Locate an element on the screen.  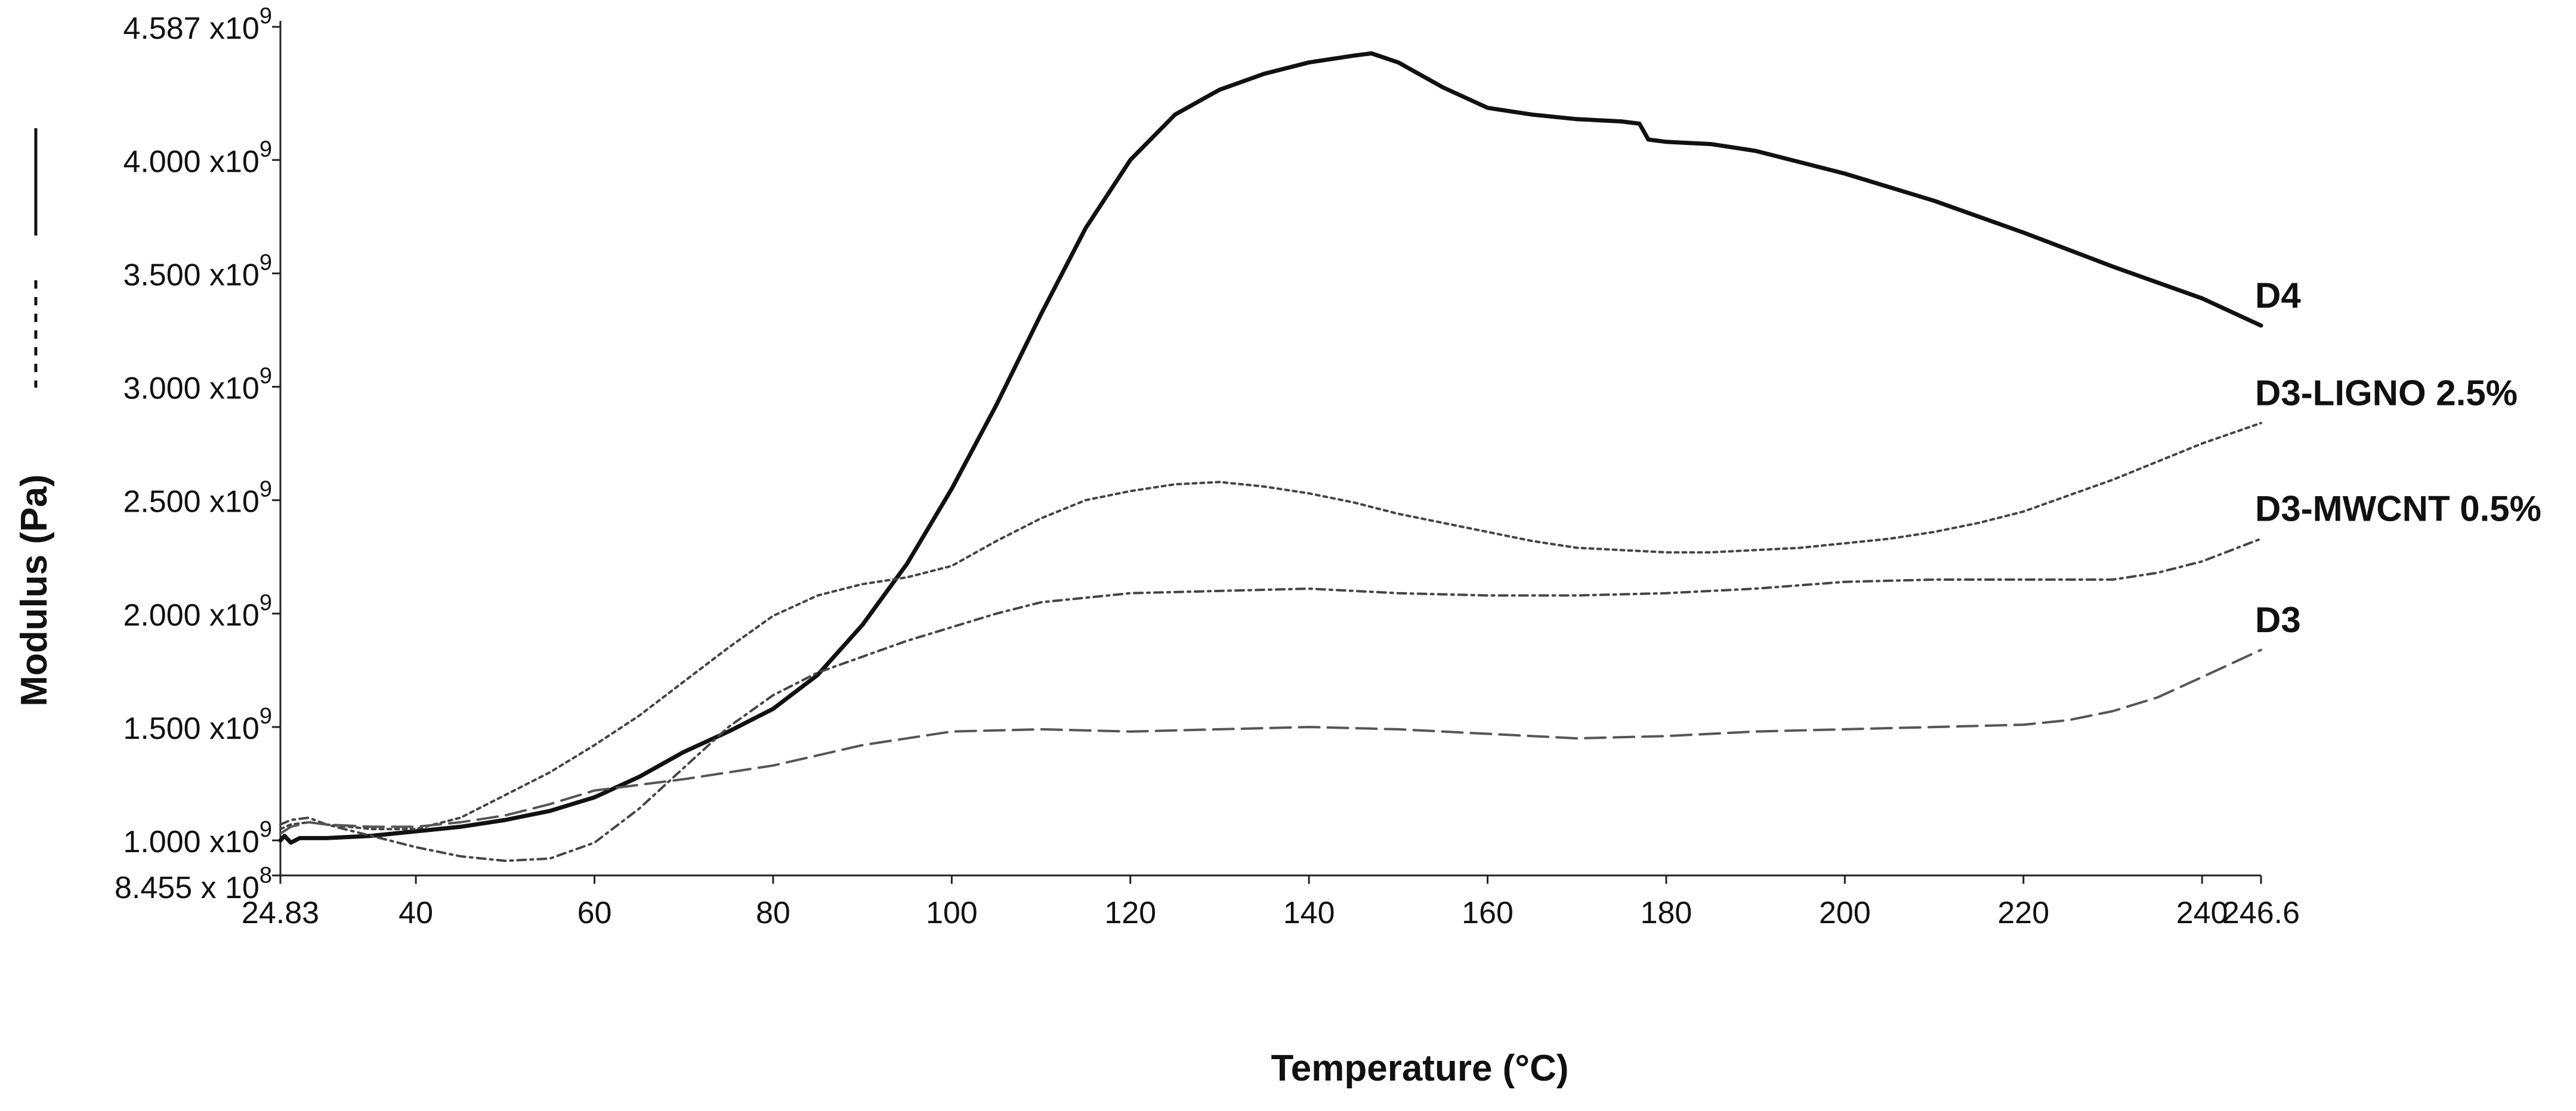
y-tick-label: 8.455 x 10⁸ is located at coordinates (193, 884).